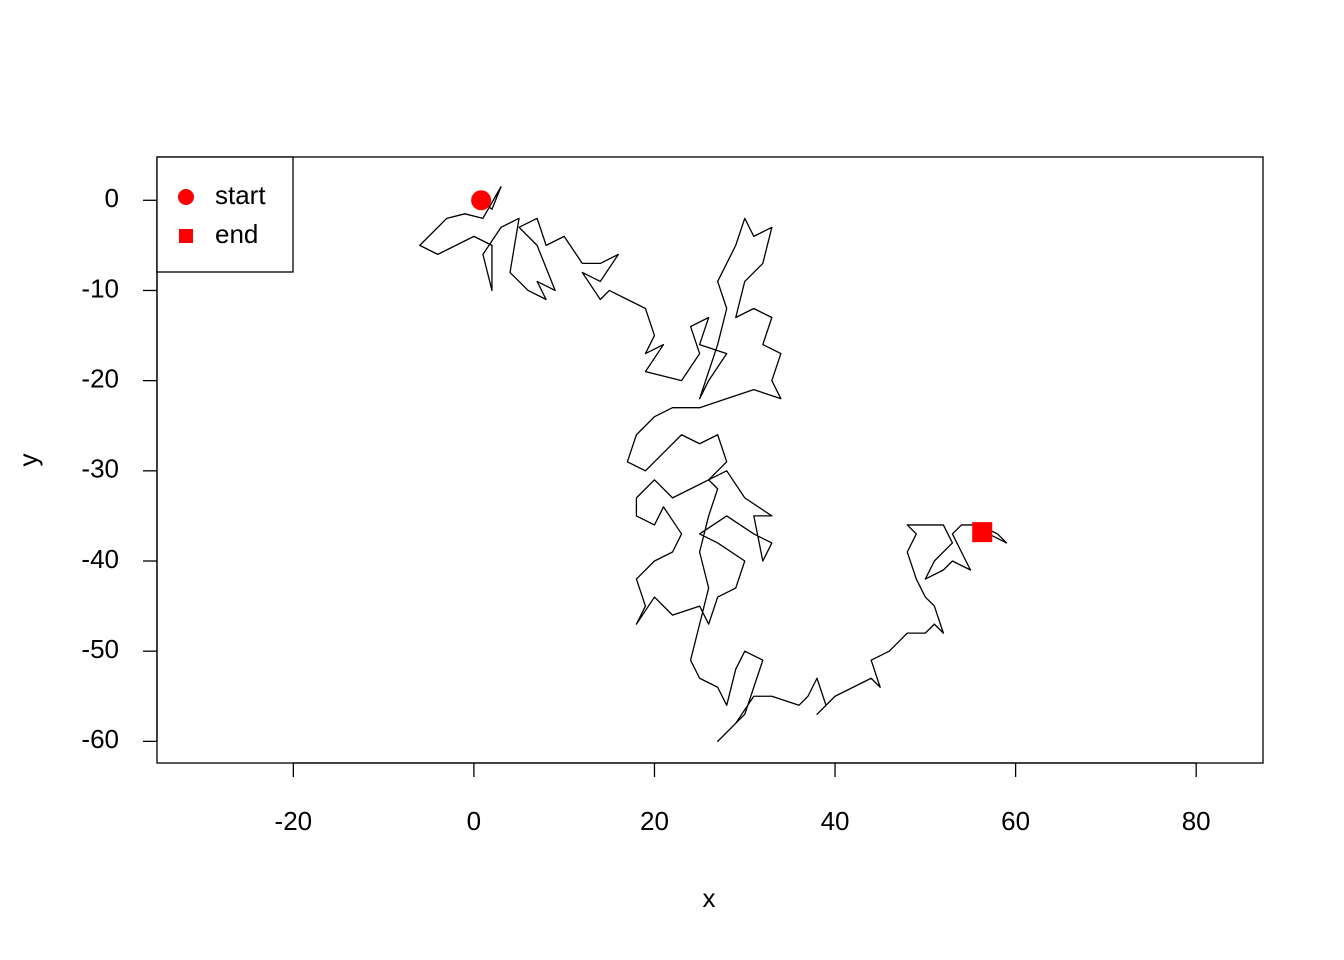 The width and height of the screenshot is (1344, 960). Describe the element at coordinates (294, 821) in the screenshot. I see `x-tick-label: -20` at that location.